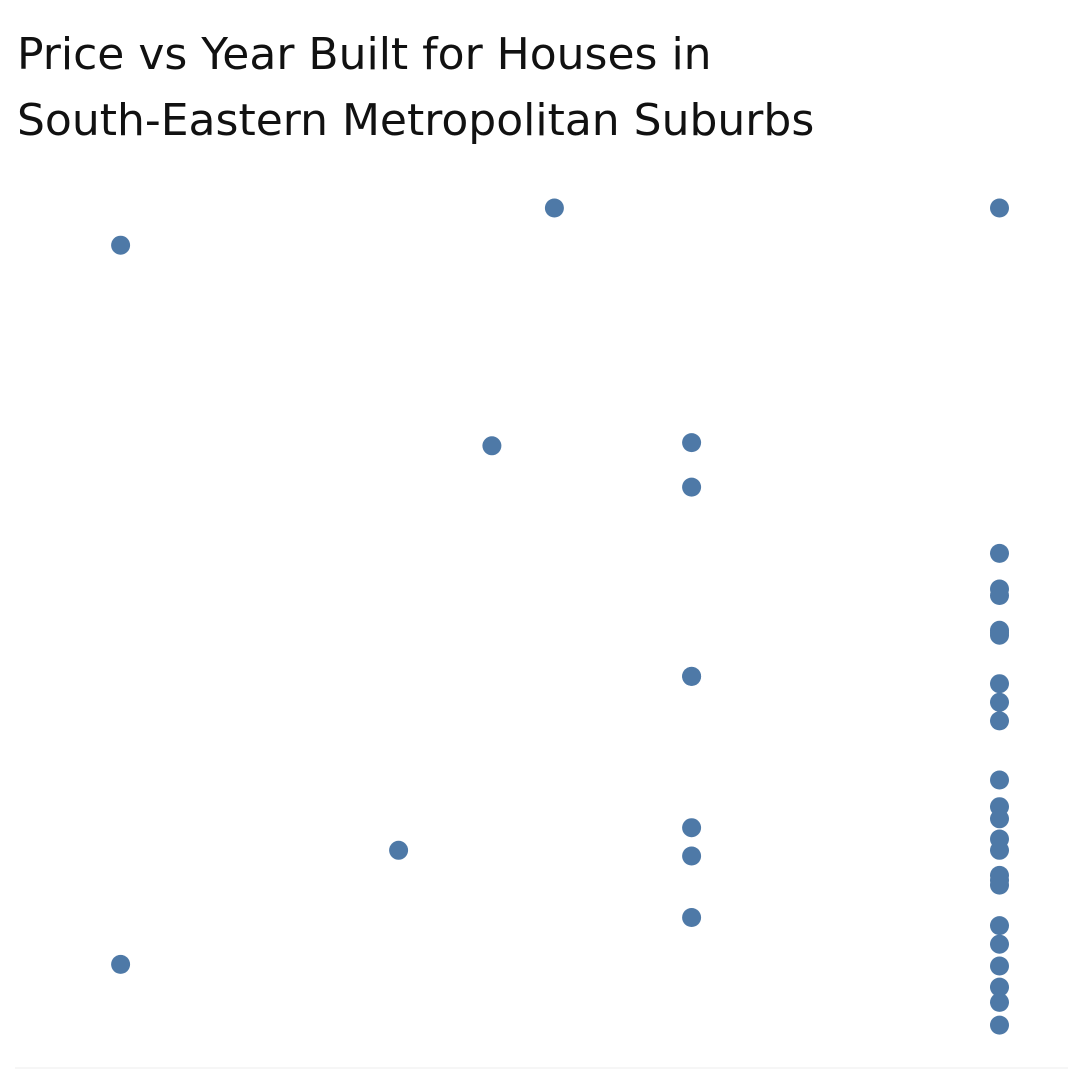  I want to click on chart-title-line-2: South-Eastern Metropolitan Suburbs, so click(416, 120).